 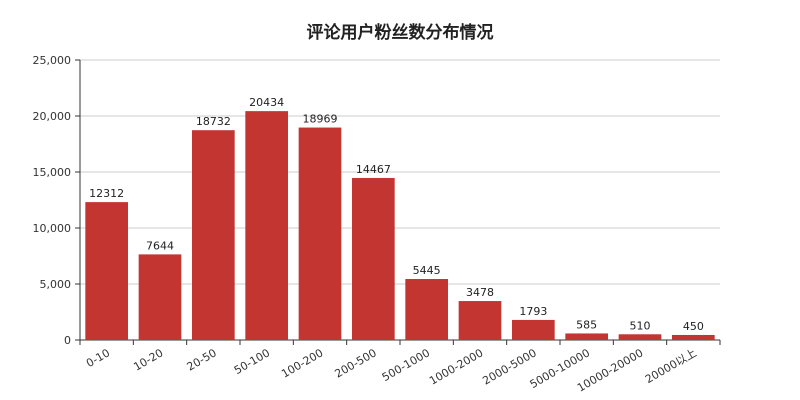 I want to click on x-tick-label: 0-10, so click(x=98, y=358).